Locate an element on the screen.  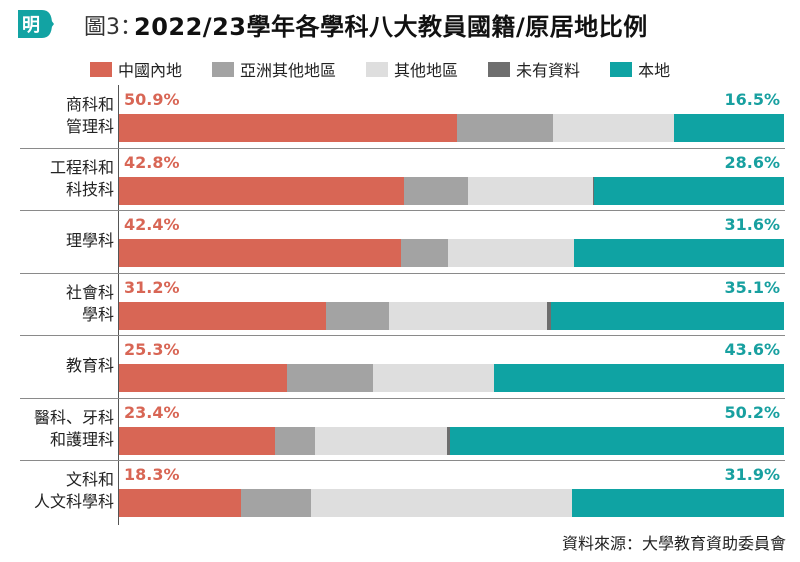
category-label-line: 科技科 is located at coordinates (89, 189).